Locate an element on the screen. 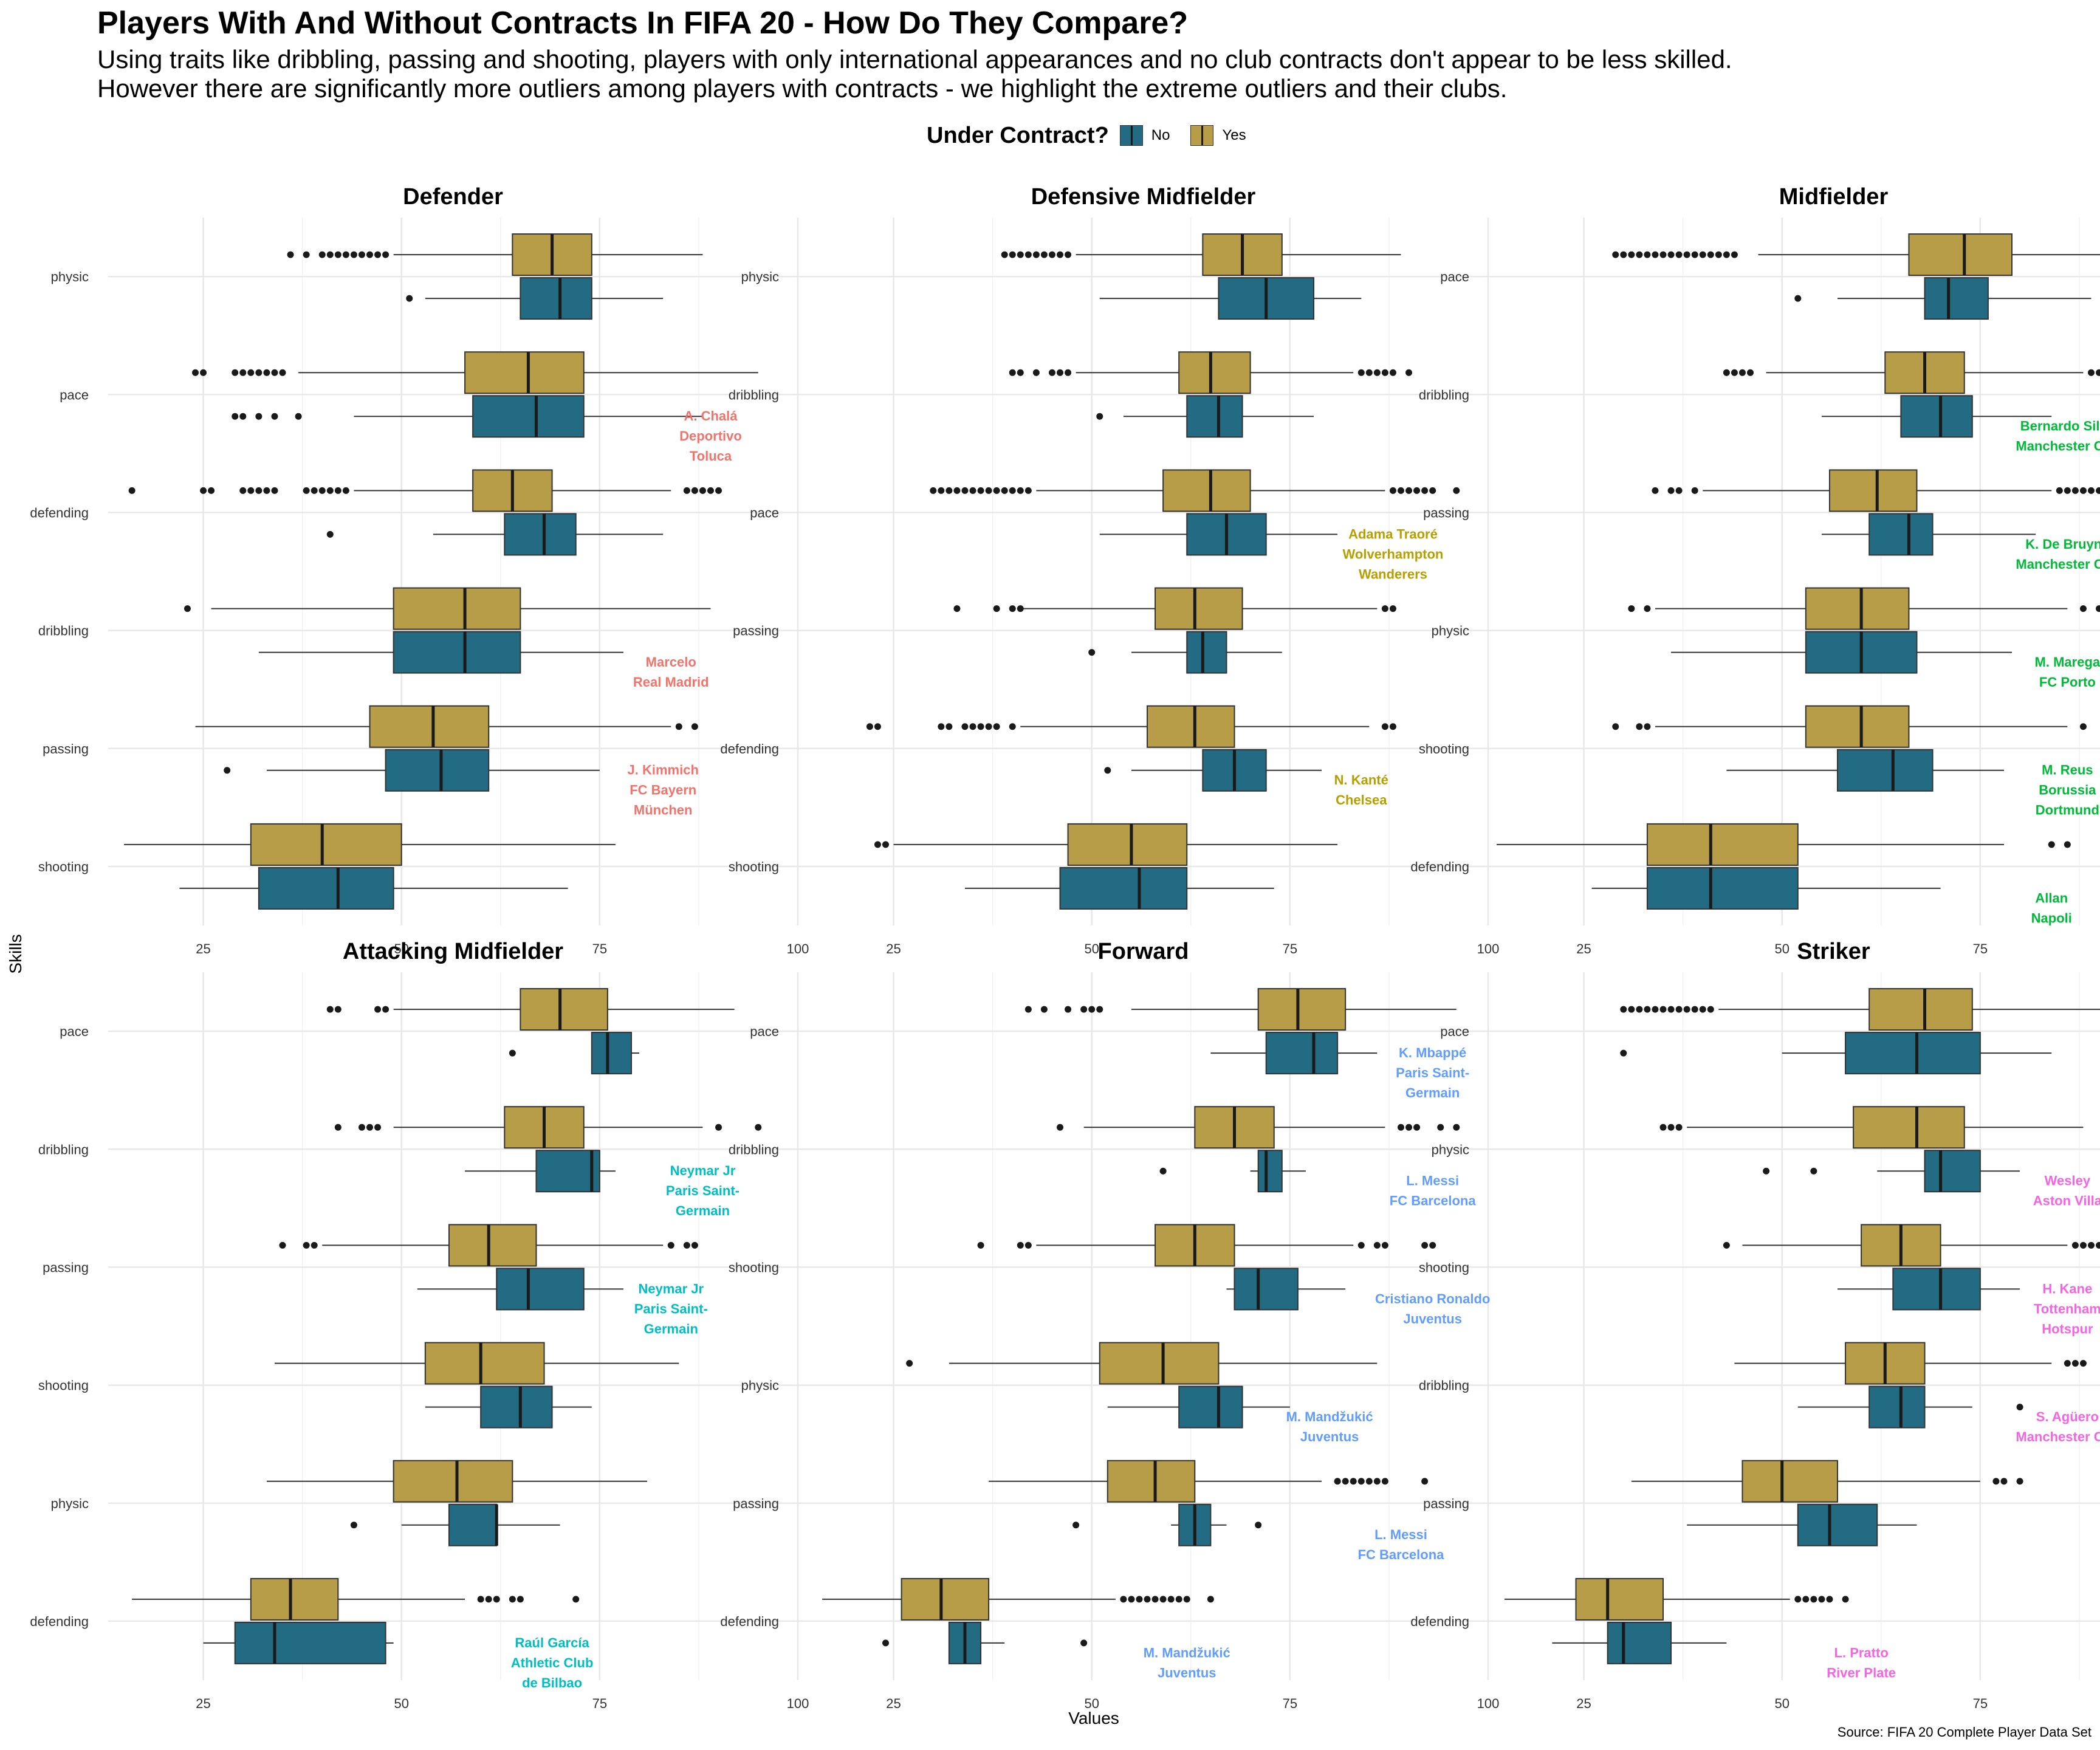 This screenshot has height=1750, width=2100. annotation-line: L. Messi is located at coordinates (1432, 1181).